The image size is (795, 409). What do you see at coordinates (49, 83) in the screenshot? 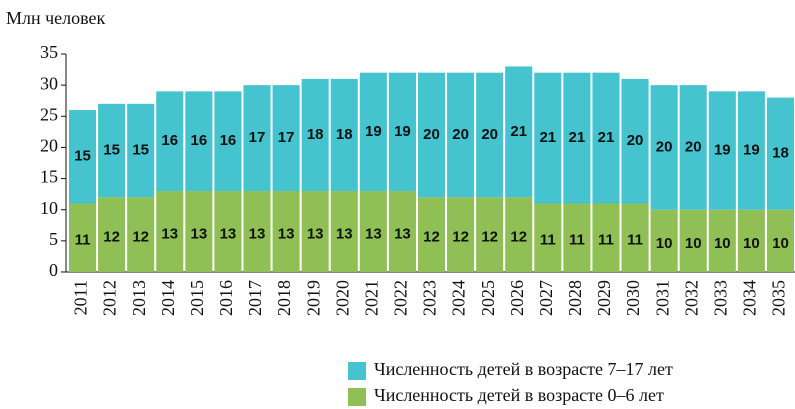
I see `y-tick-label: 30` at bounding box center [49, 83].